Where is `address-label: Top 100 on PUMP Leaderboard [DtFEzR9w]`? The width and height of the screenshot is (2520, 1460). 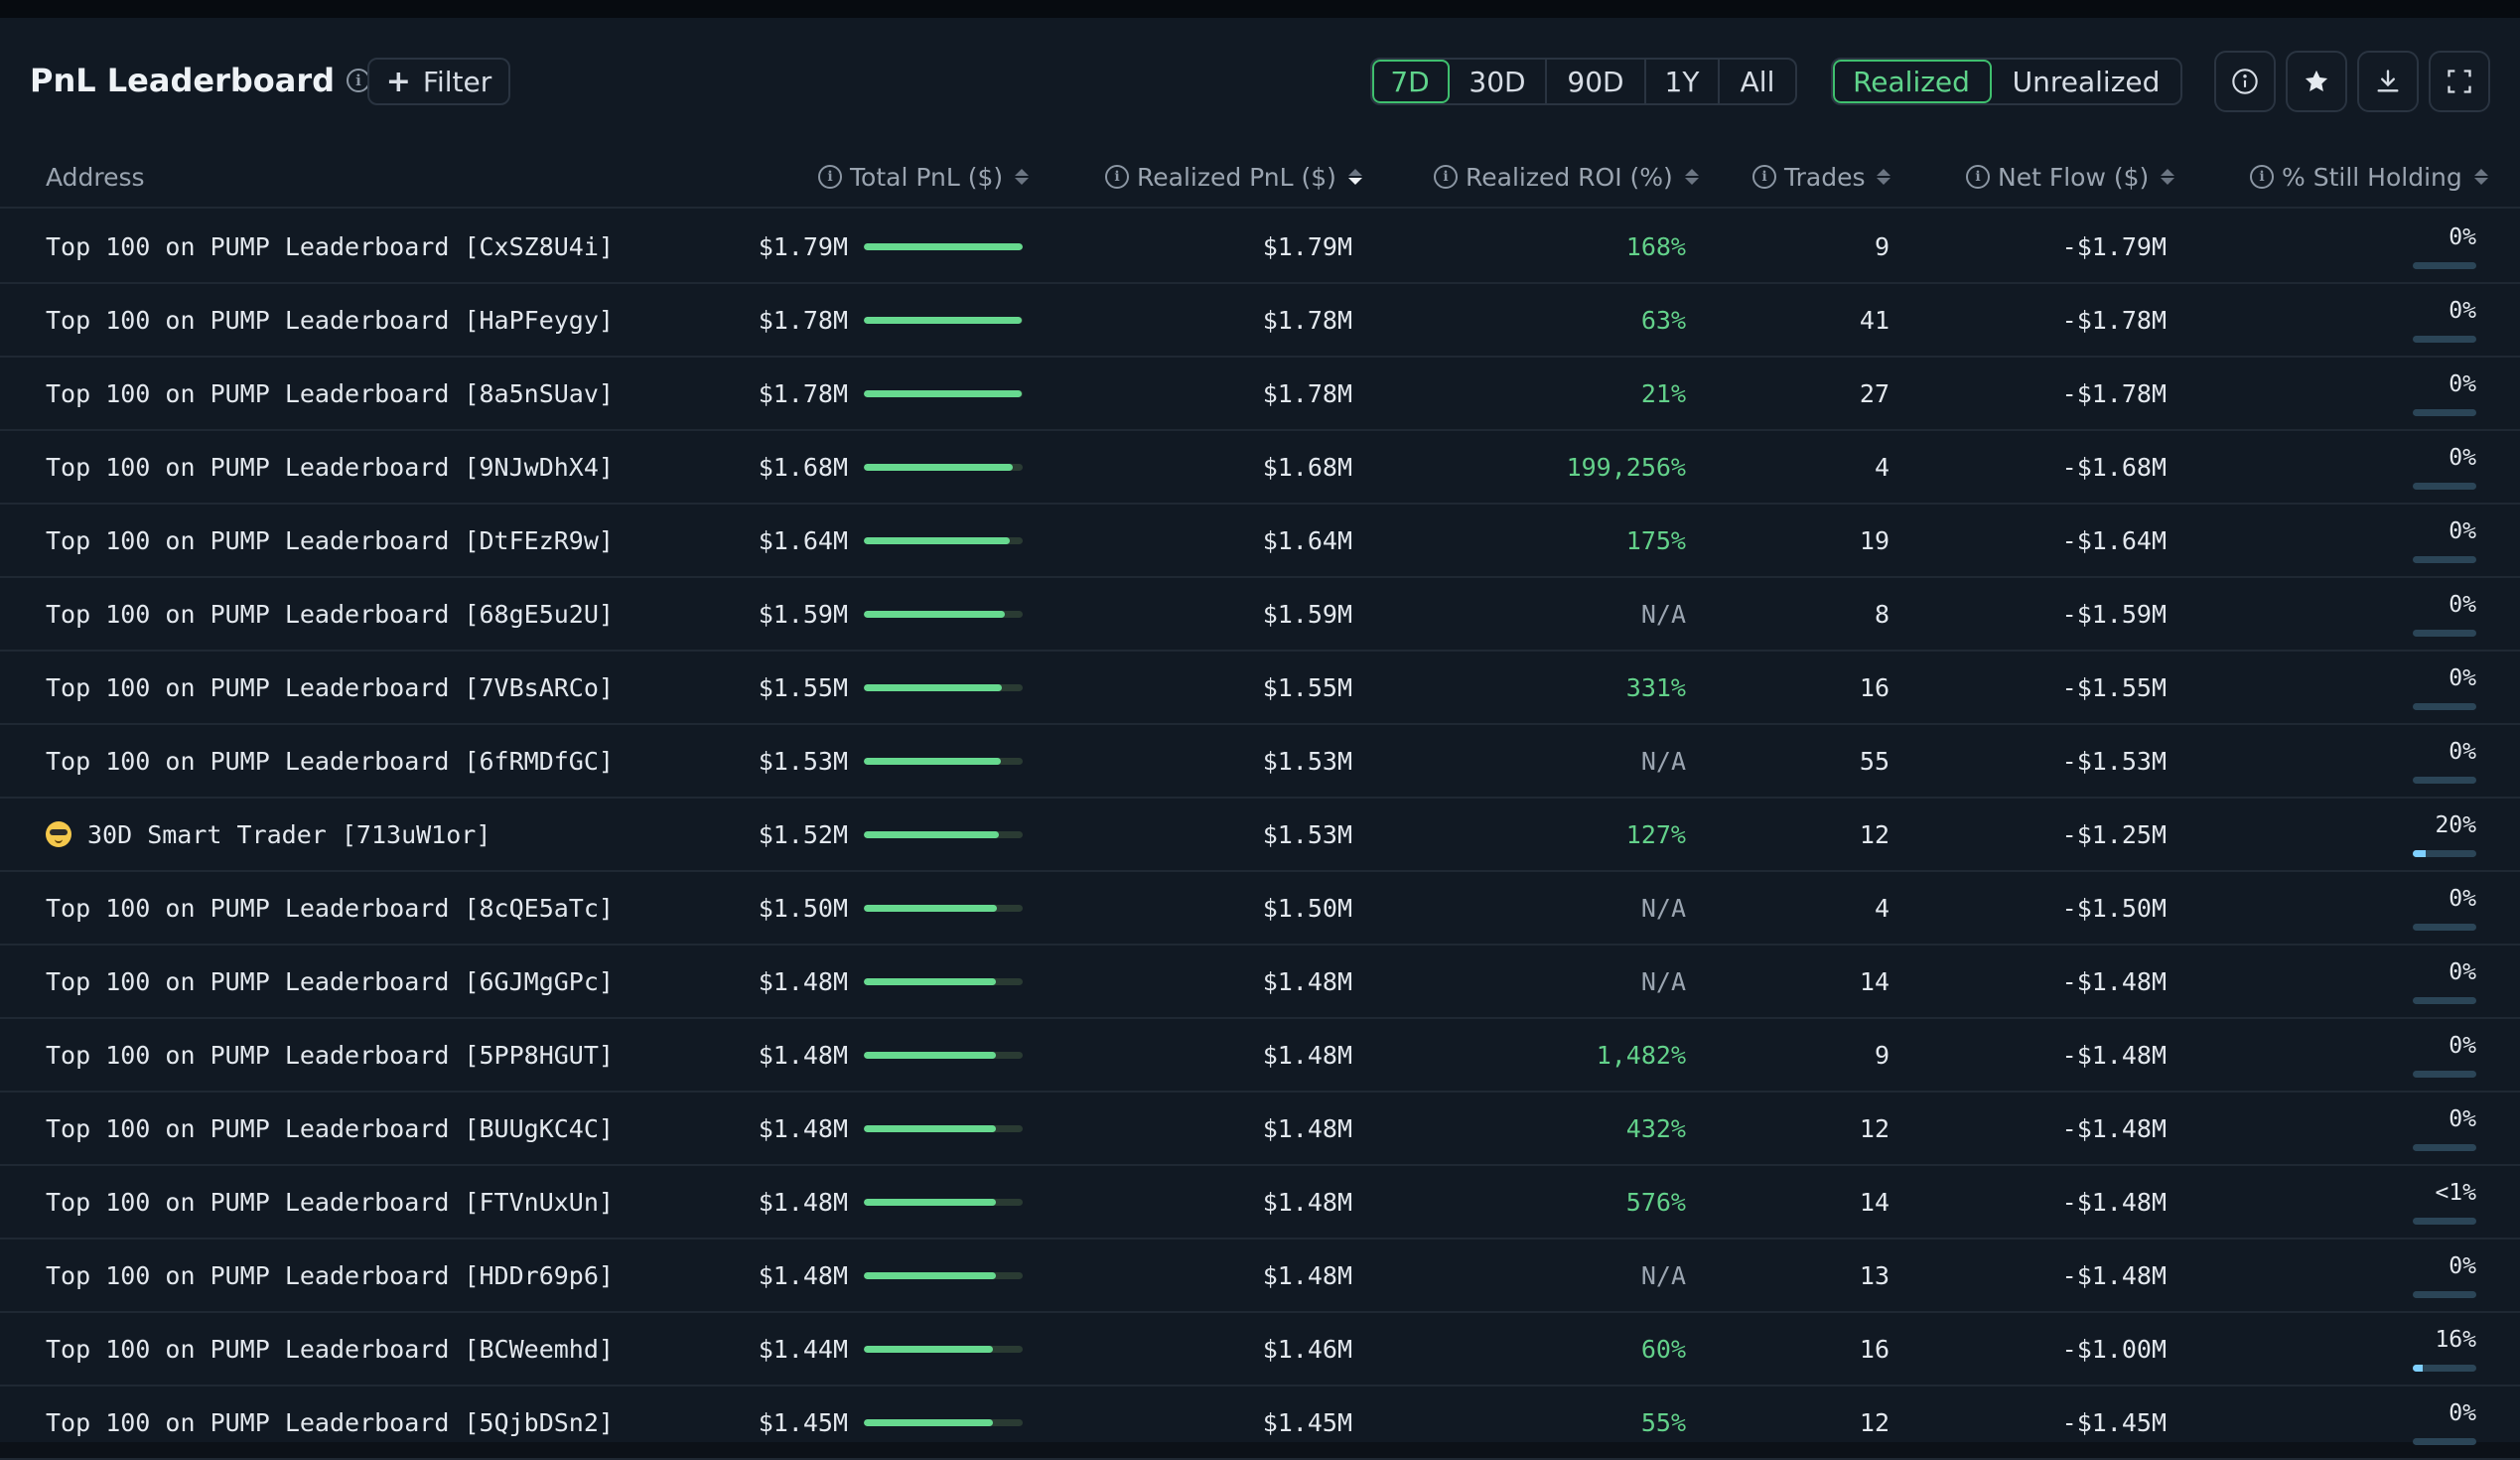 address-label: Top 100 on PUMP Leaderboard [DtFEzR9w] is located at coordinates (330, 540).